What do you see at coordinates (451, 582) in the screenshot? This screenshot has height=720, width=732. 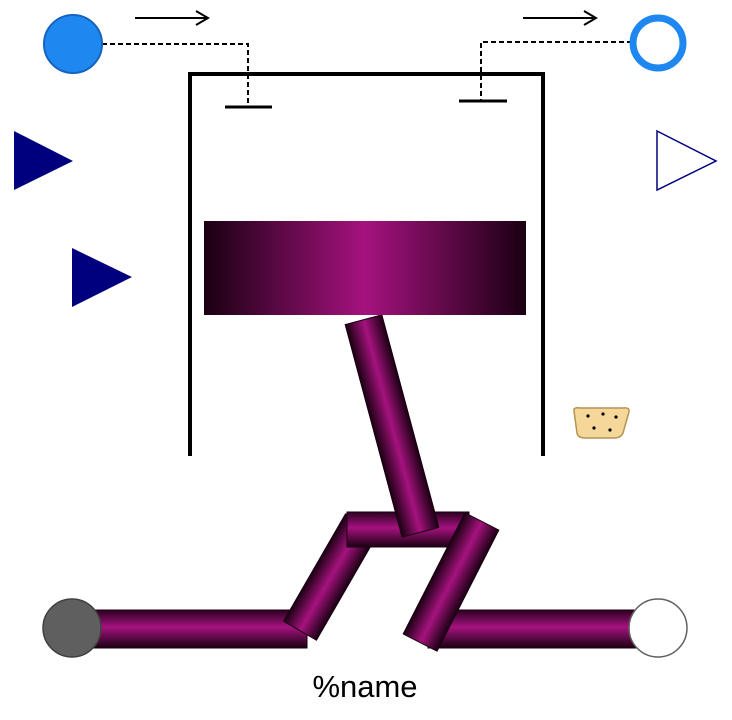 I see `crank-web-right` at bounding box center [451, 582].